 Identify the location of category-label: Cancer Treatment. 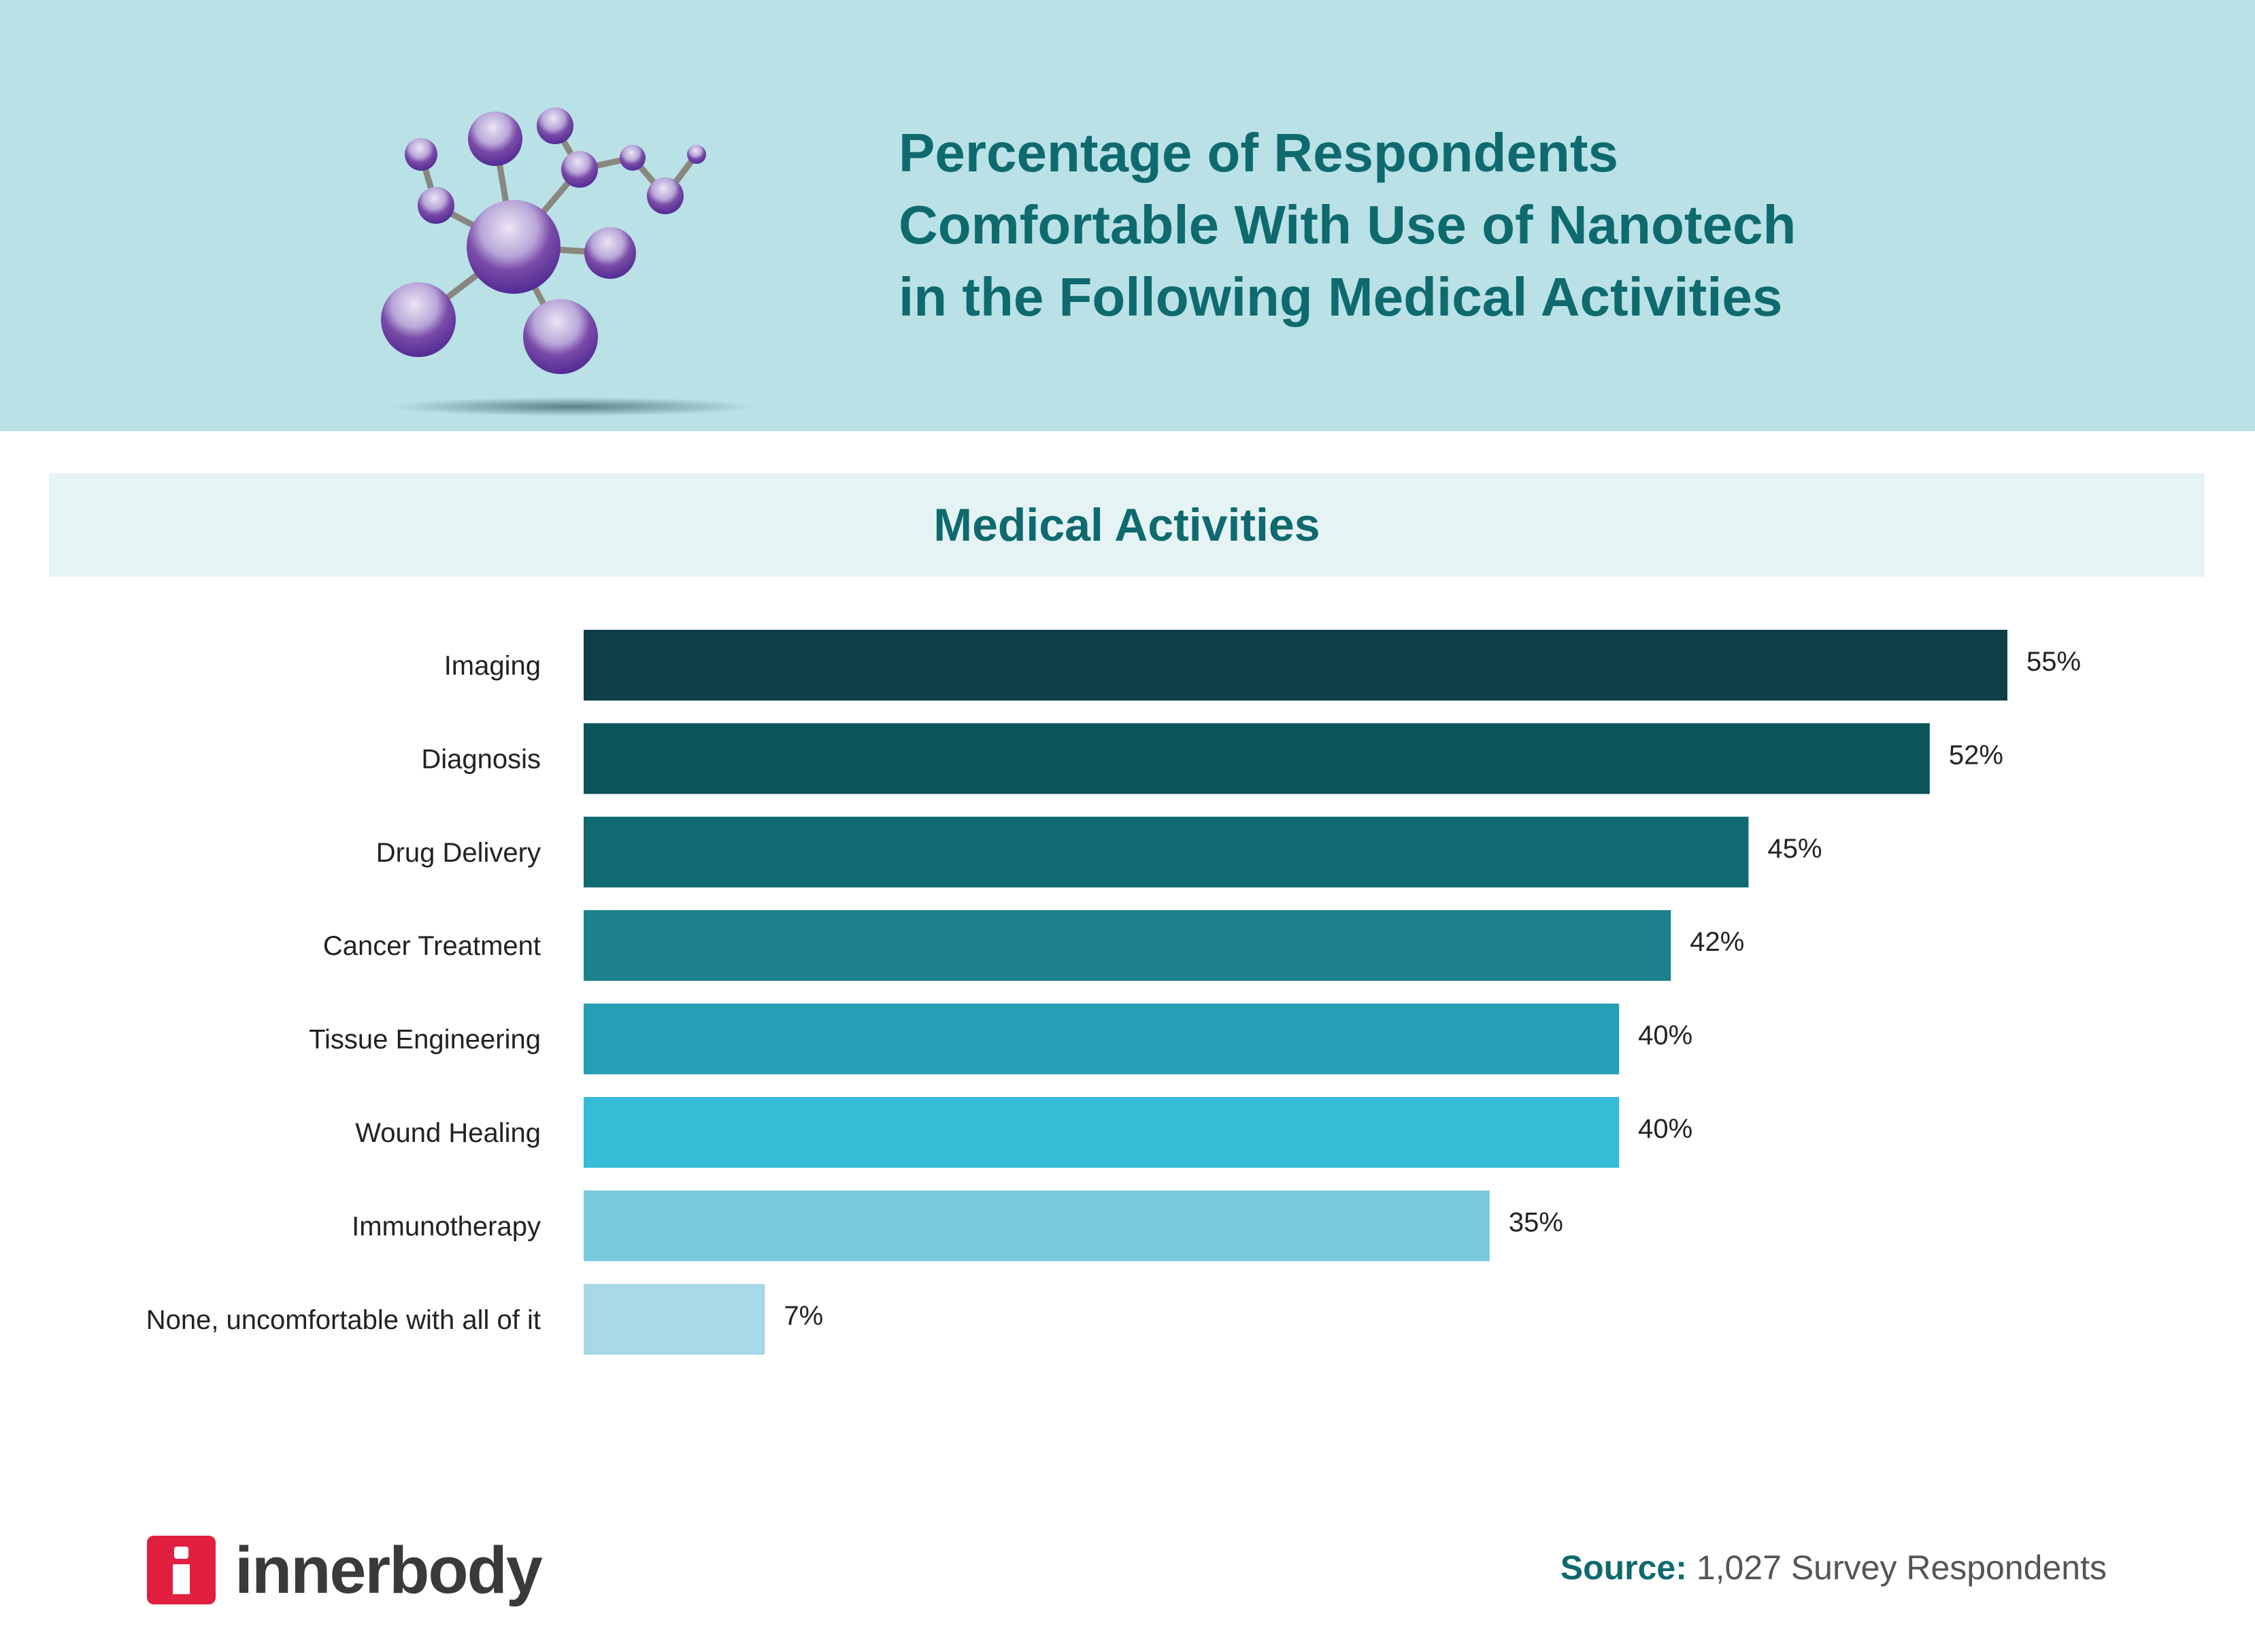
(432, 946).